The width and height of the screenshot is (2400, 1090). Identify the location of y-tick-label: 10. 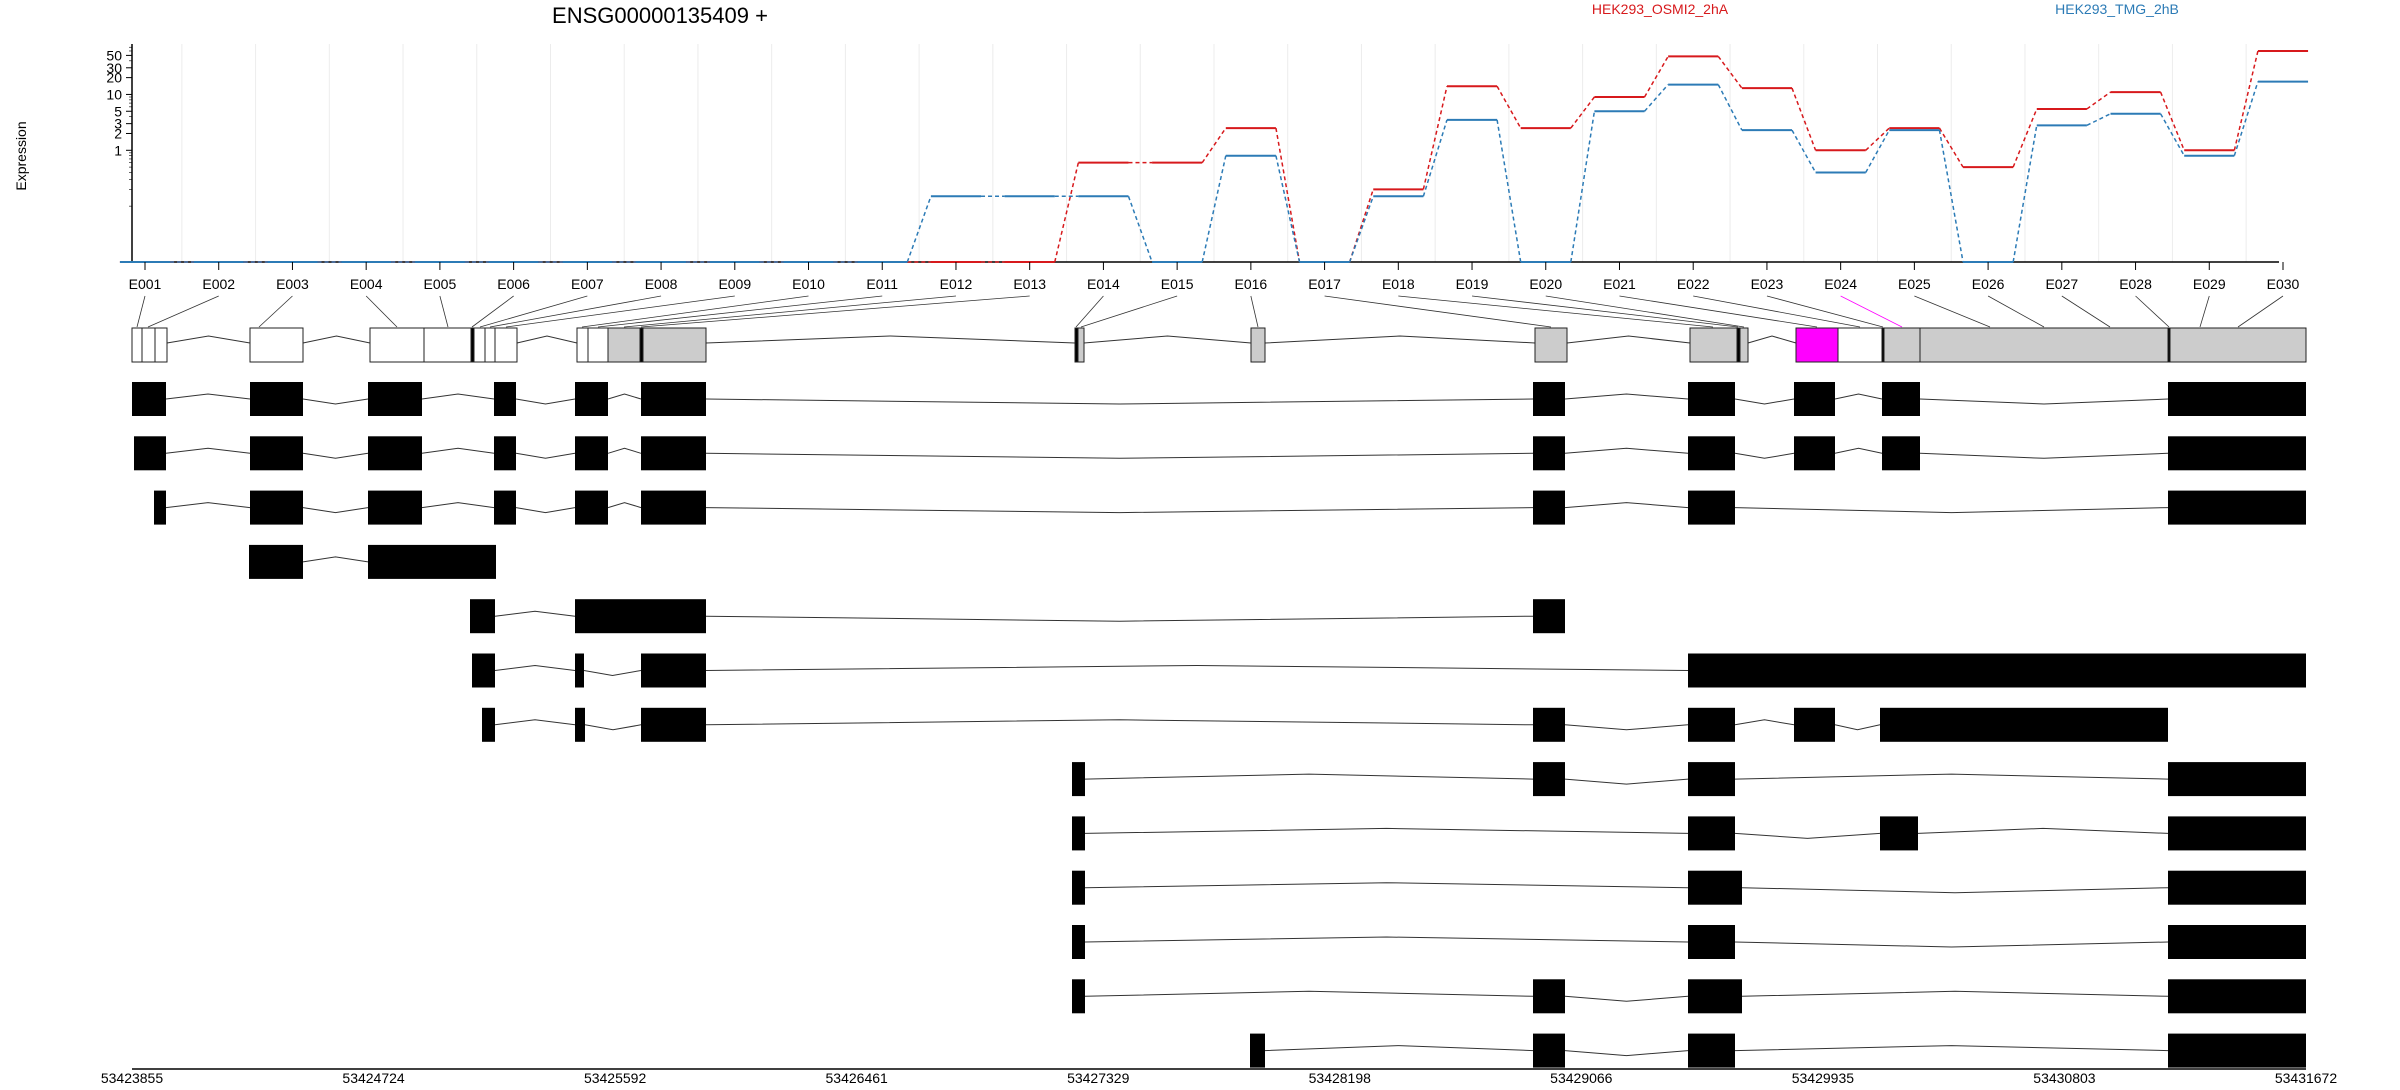
(114, 94).